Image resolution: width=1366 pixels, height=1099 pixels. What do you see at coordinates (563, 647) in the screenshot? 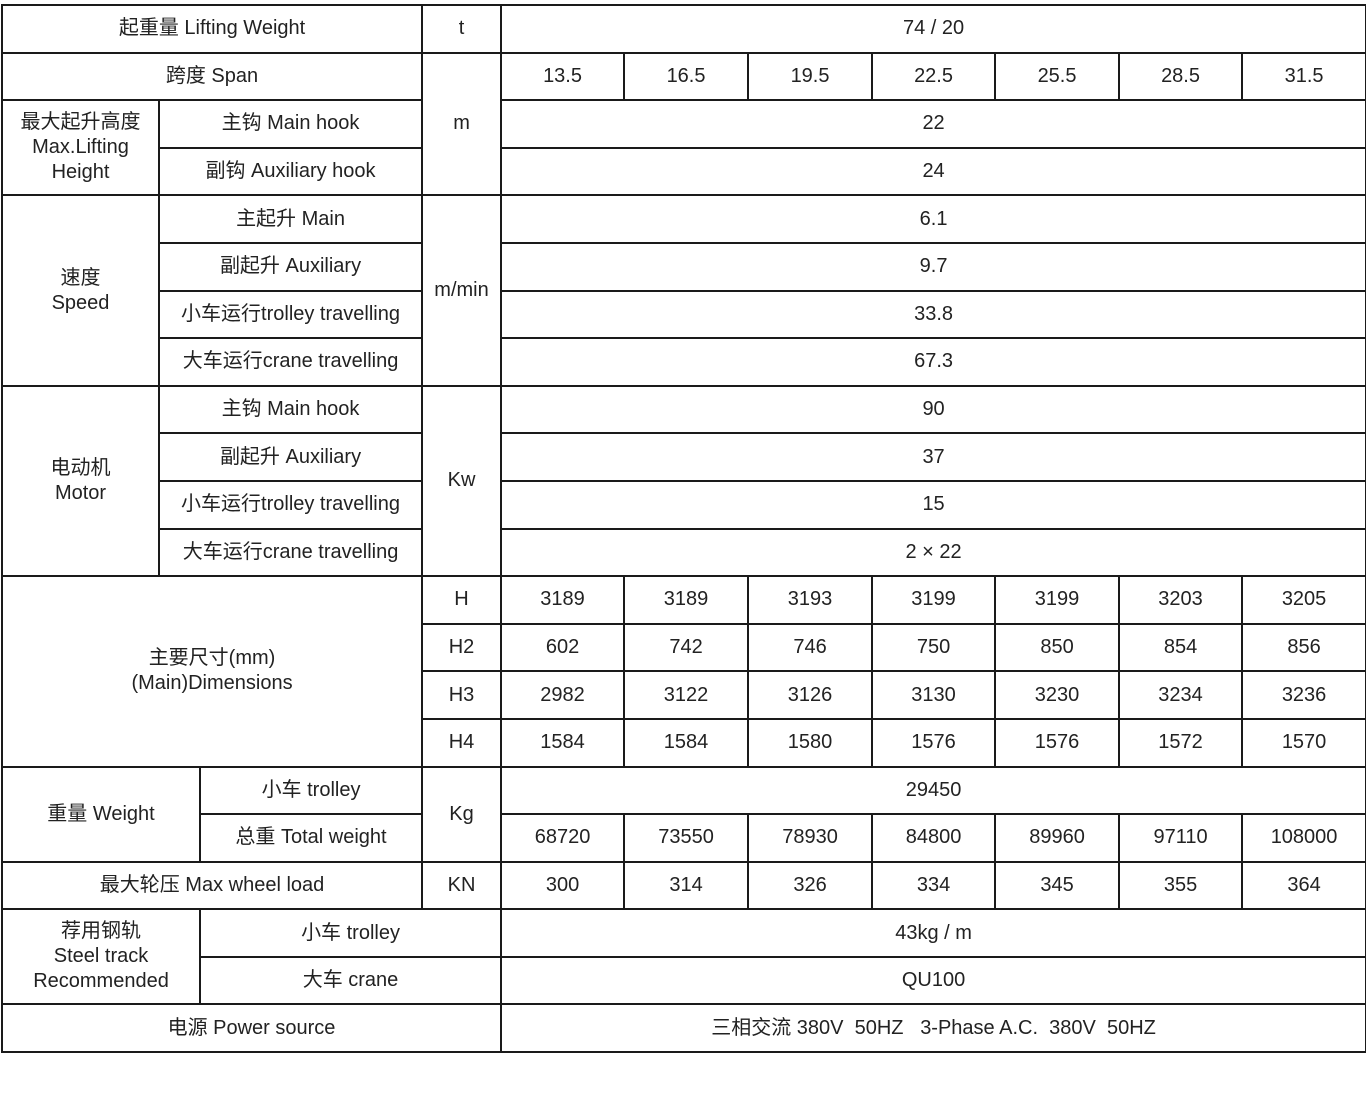
I see `dimension-value: 602` at bounding box center [563, 647].